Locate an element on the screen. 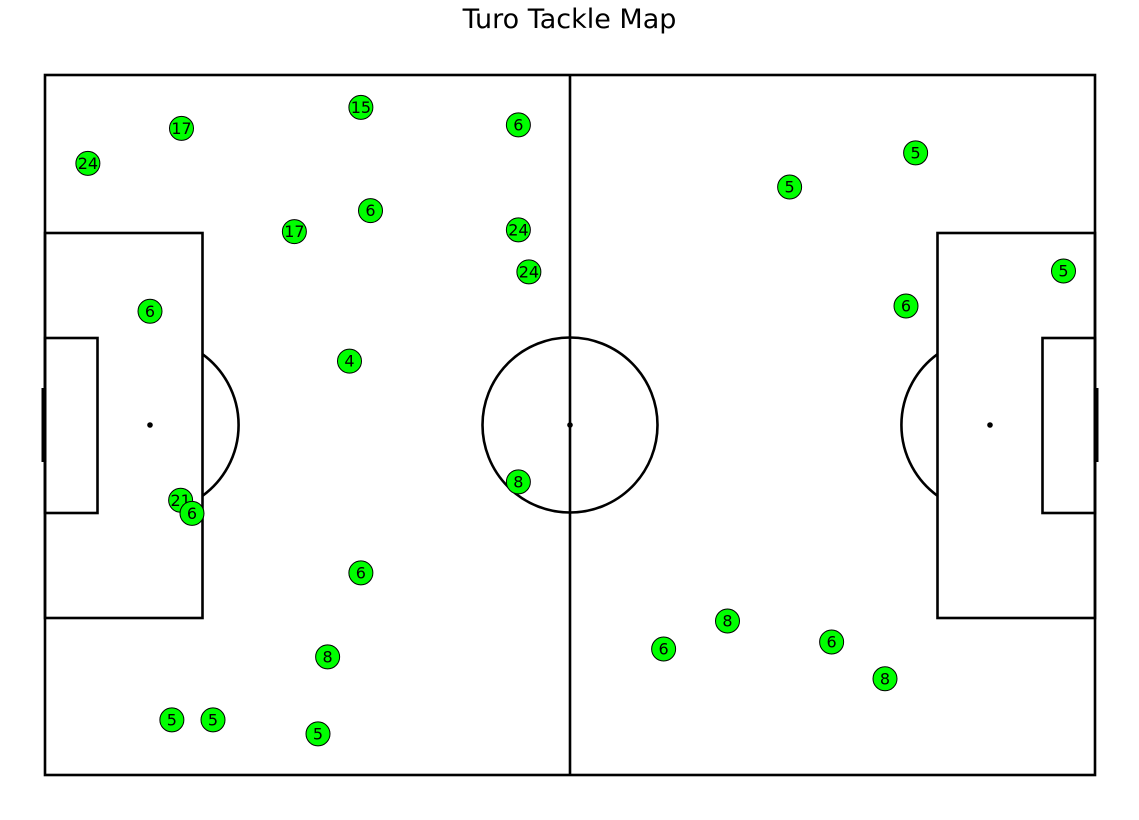 The image size is (1139, 820). tackle-label: 15 is located at coordinates (361, 107).